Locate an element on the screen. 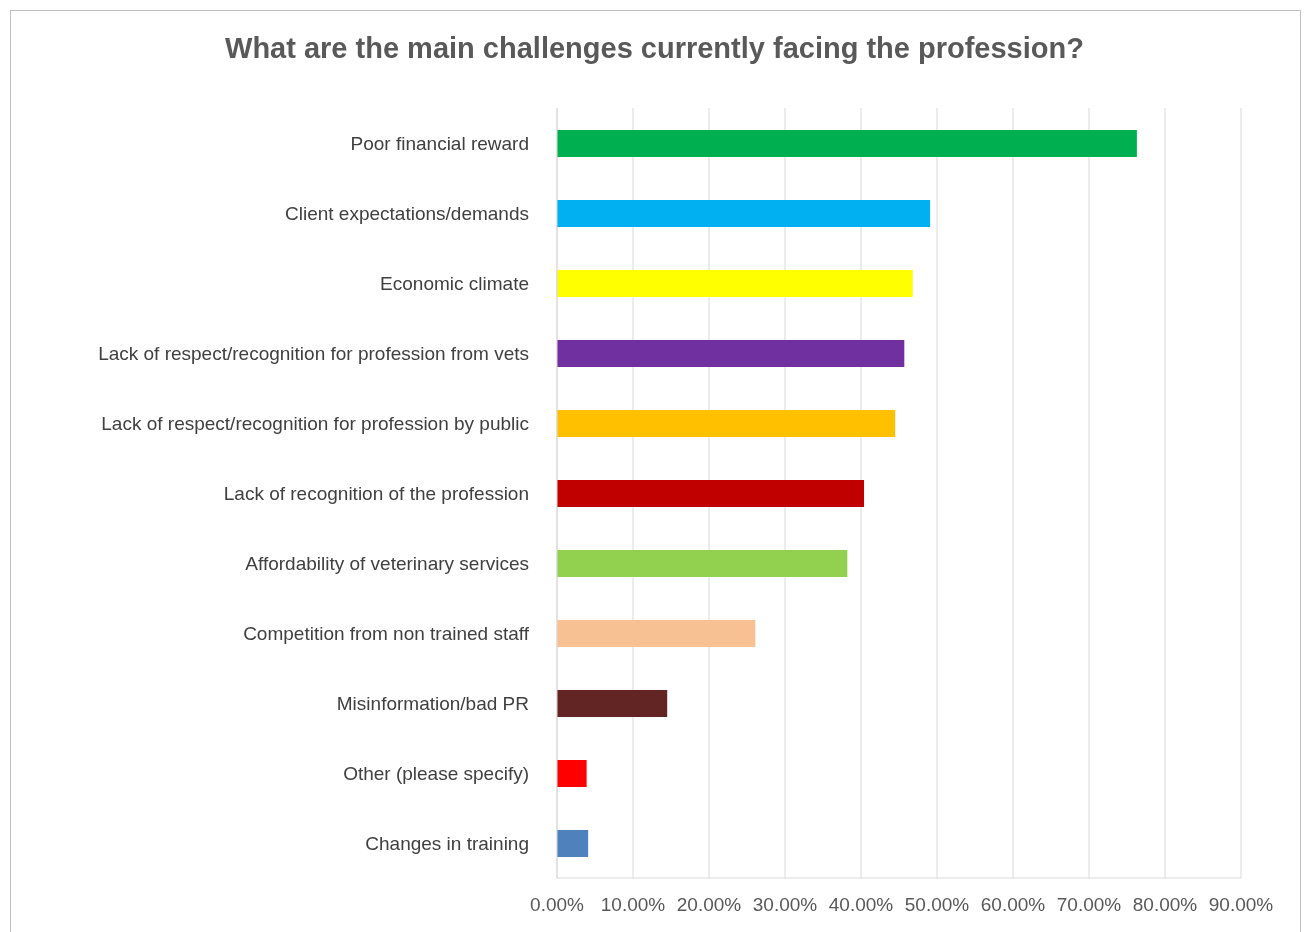  x-tick-label: 0.00% is located at coordinates (557, 905).